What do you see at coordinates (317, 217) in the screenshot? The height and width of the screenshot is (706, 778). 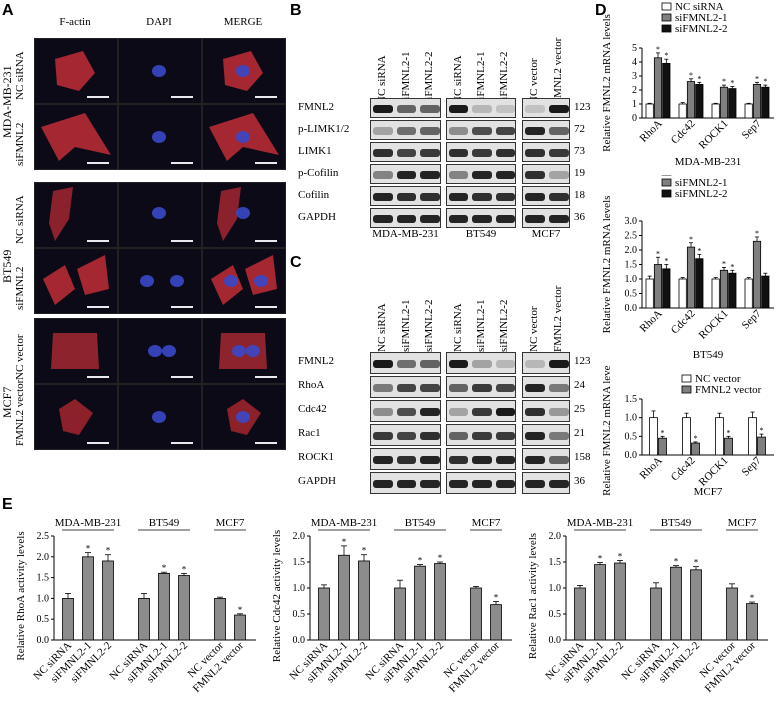 I see `protein-label: GAPDH` at bounding box center [317, 217].